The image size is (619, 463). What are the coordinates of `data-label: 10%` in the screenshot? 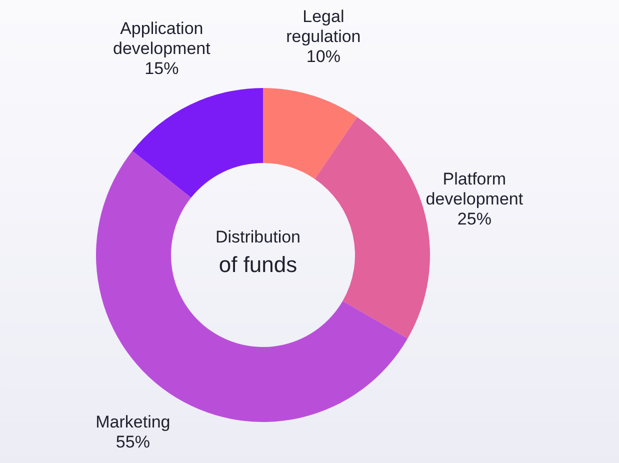 It's located at (323, 56).